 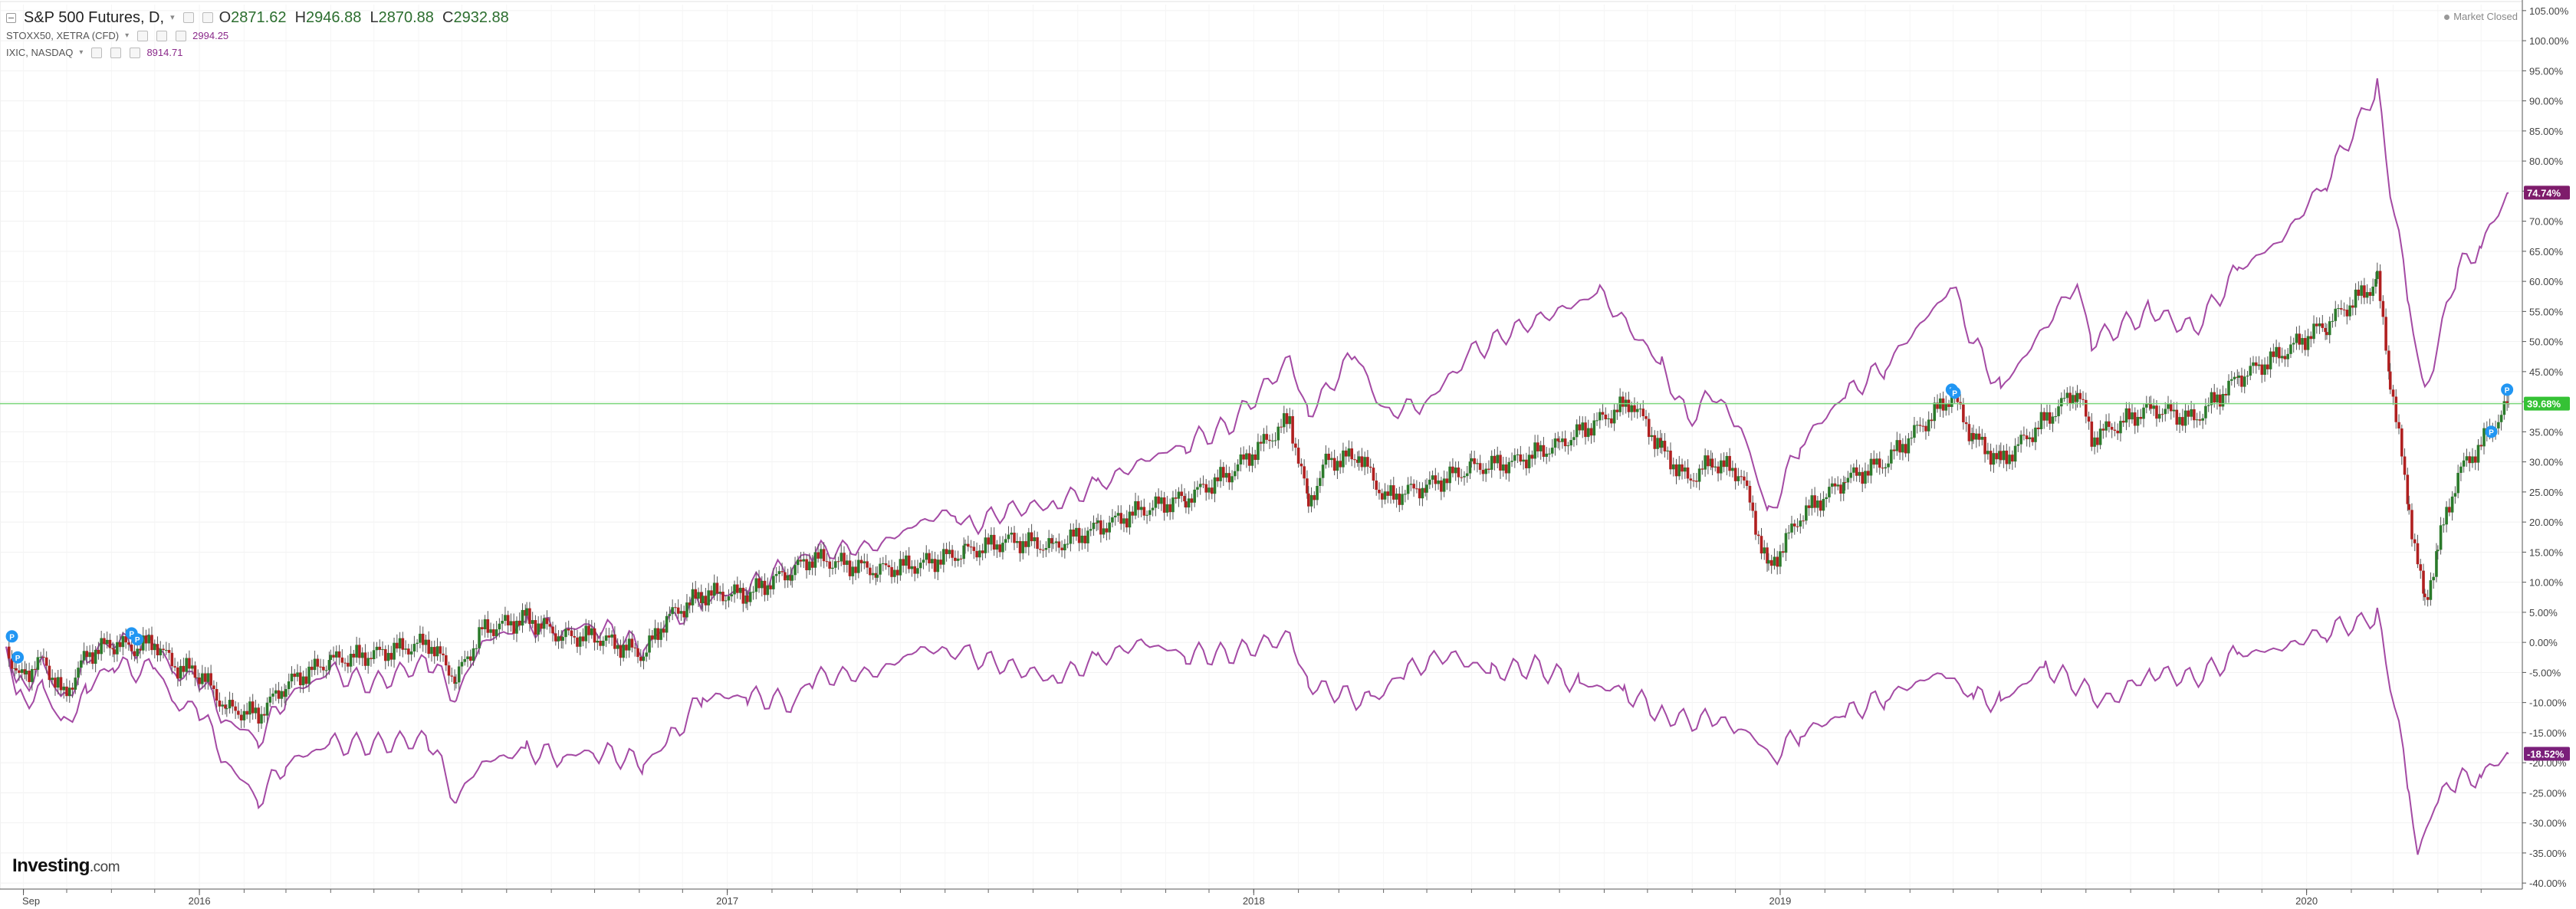 What do you see at coordinates (481, 17) in the screenshot?
I see `close-value: 2932.88` at bounding box center [481, 17].